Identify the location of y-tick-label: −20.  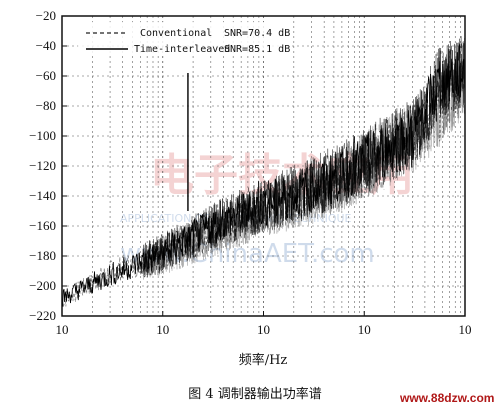
(46, 15).